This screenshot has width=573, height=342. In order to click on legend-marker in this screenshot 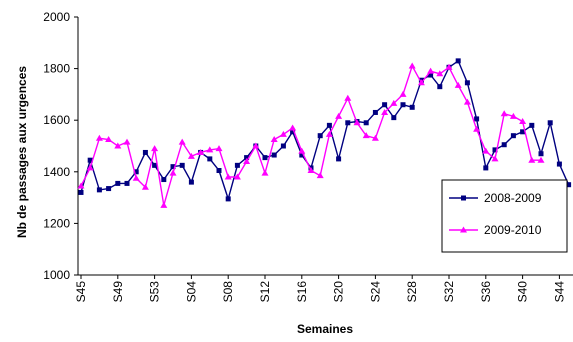, I will do `click(463, 229)`.